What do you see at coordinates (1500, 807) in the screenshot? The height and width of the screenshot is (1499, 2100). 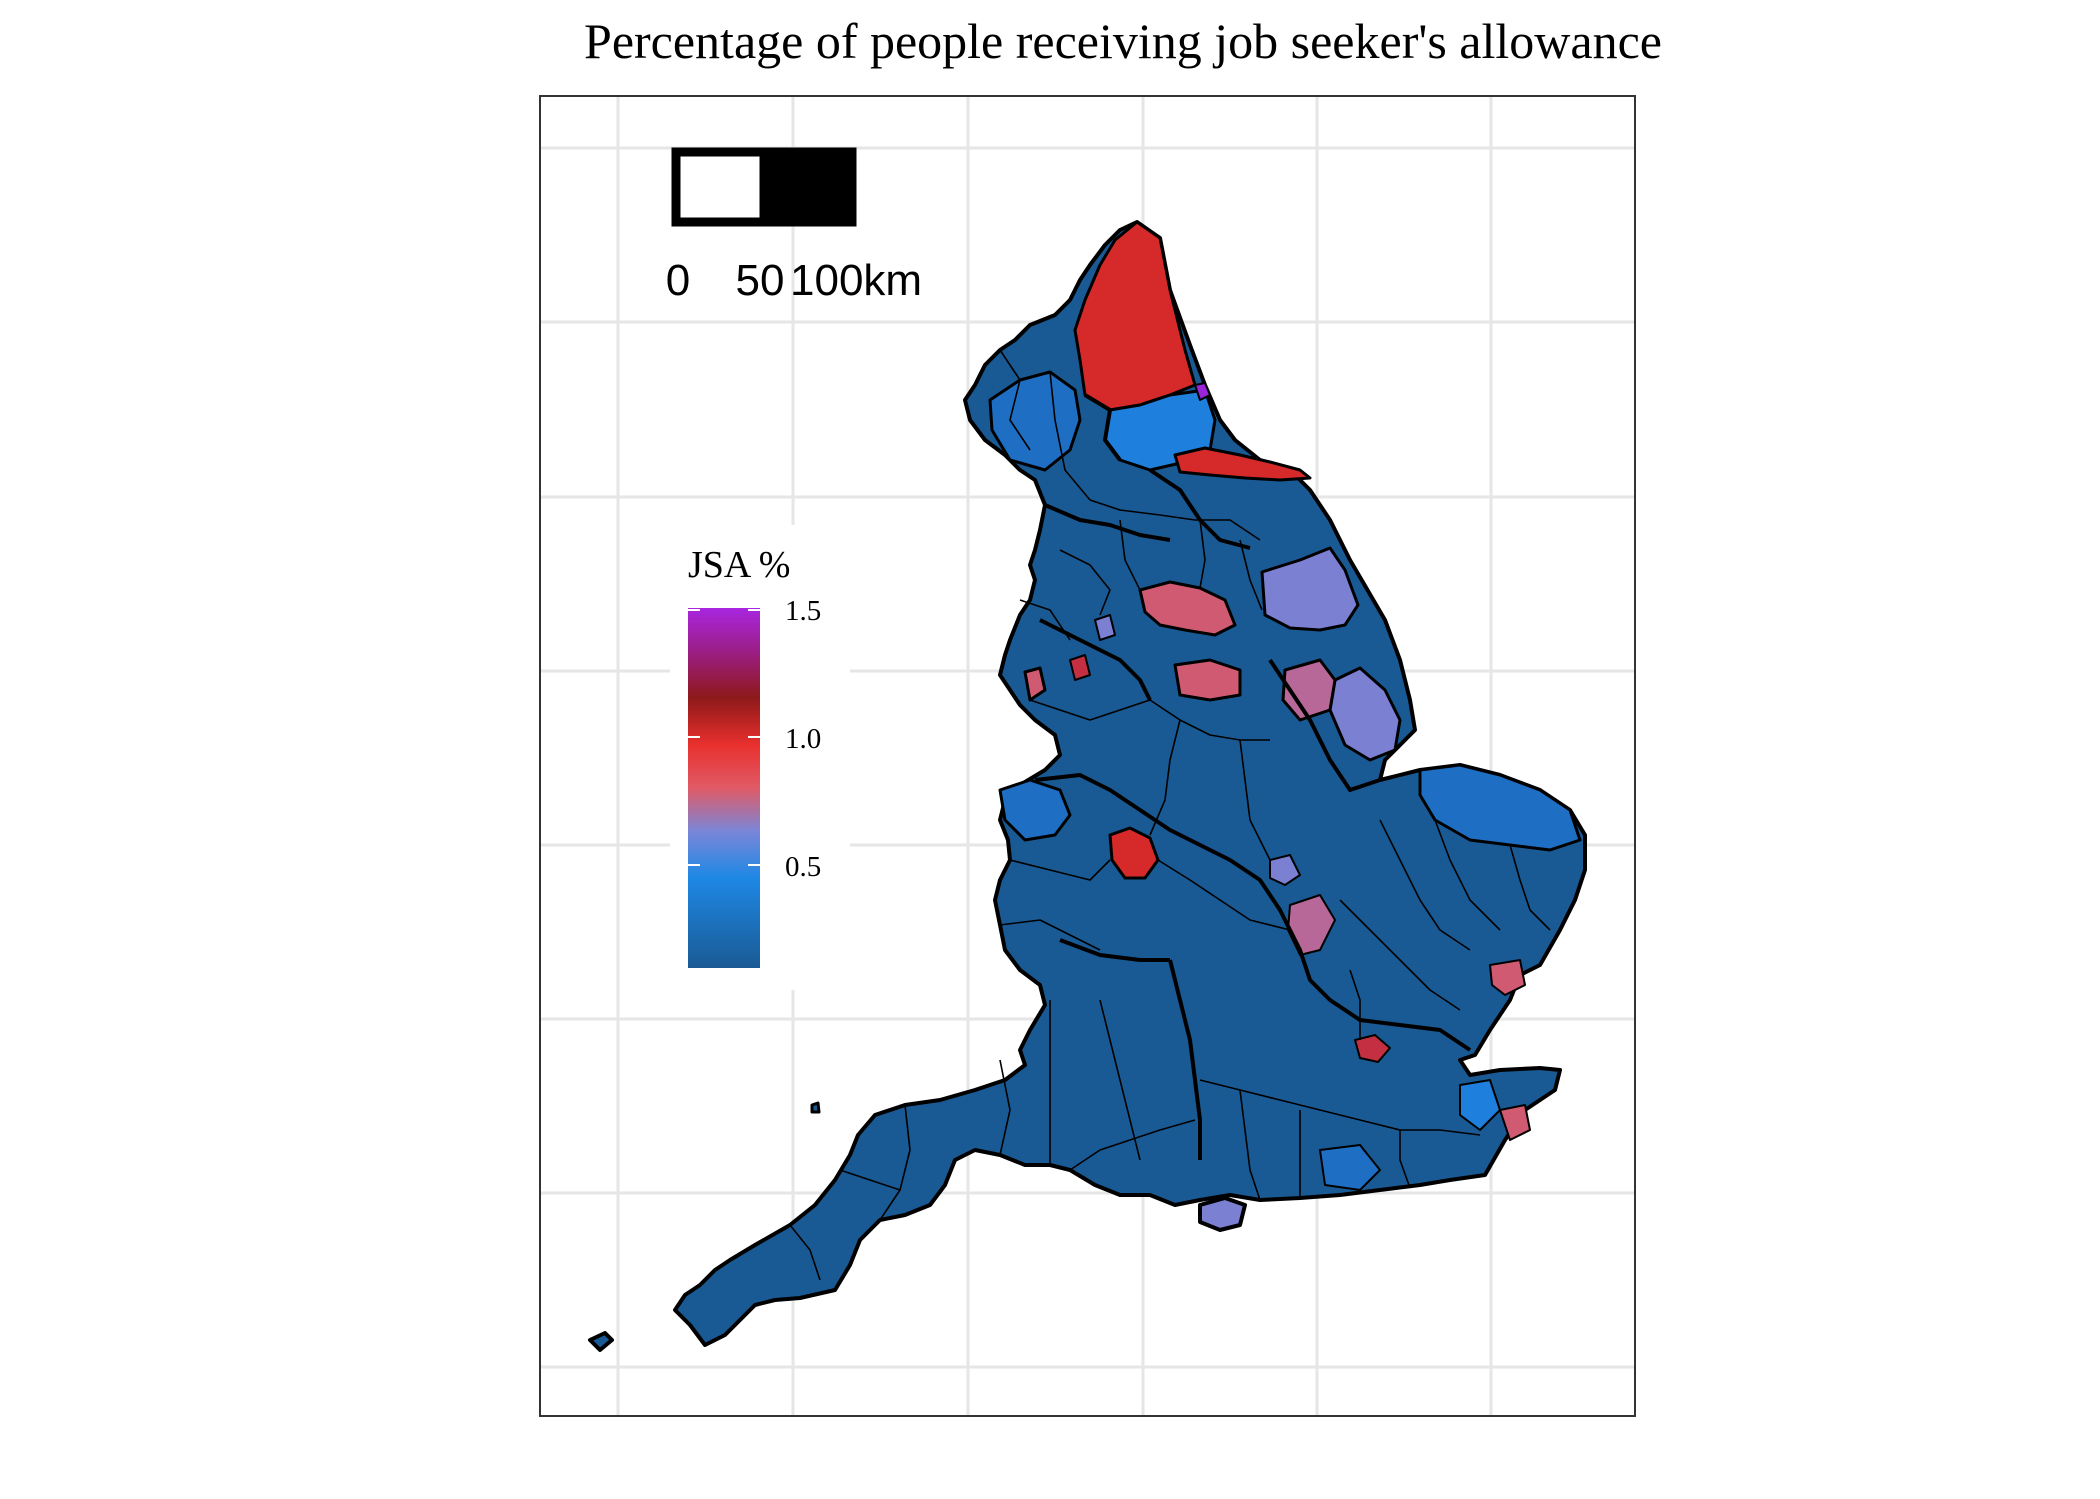 I see `norfolk` at bounding box center [1500, 807].